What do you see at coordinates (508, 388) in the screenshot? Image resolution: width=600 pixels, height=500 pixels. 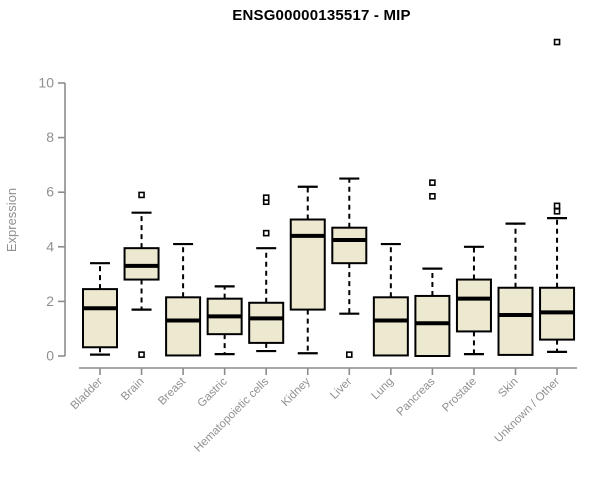 I see `x-tick-label-skin: Skin` at bounding box center [508, 388].